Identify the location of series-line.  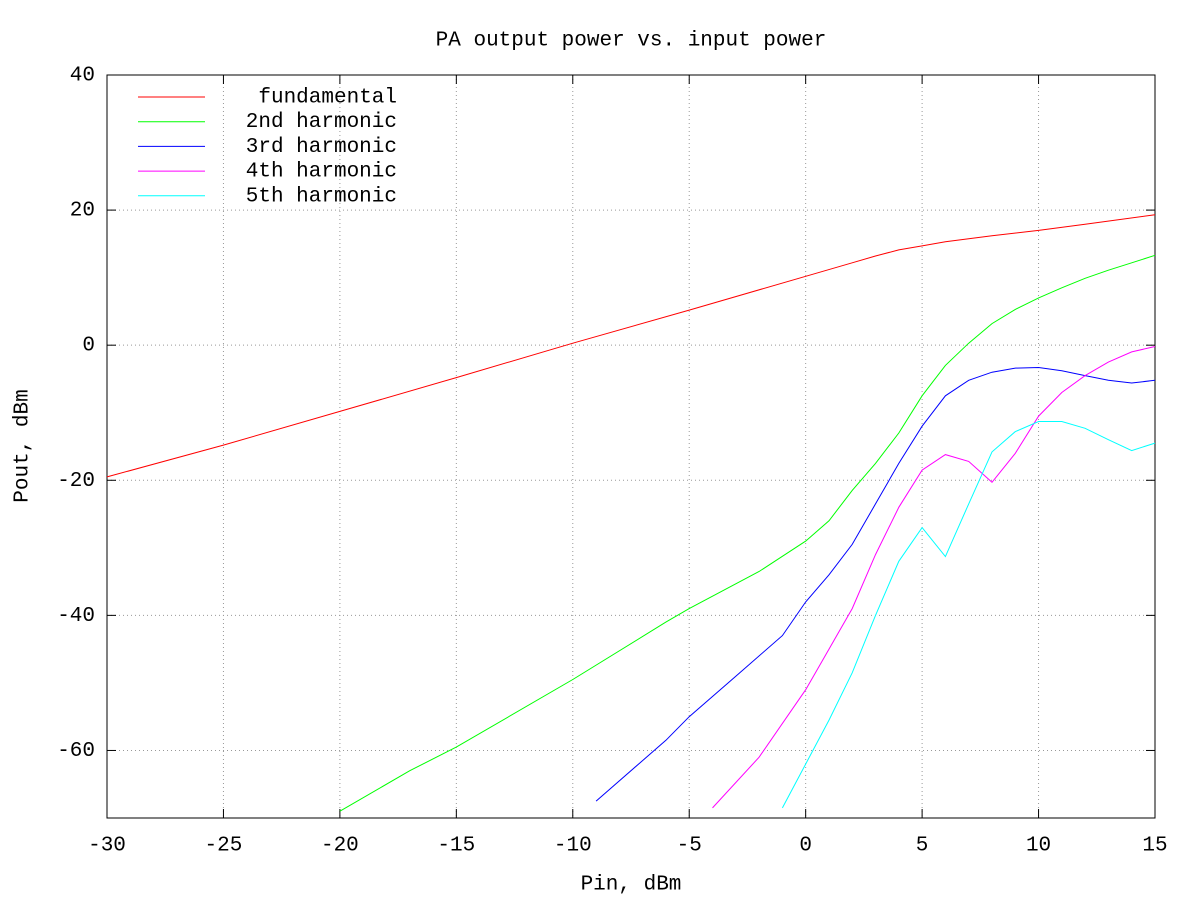
(968, 615).